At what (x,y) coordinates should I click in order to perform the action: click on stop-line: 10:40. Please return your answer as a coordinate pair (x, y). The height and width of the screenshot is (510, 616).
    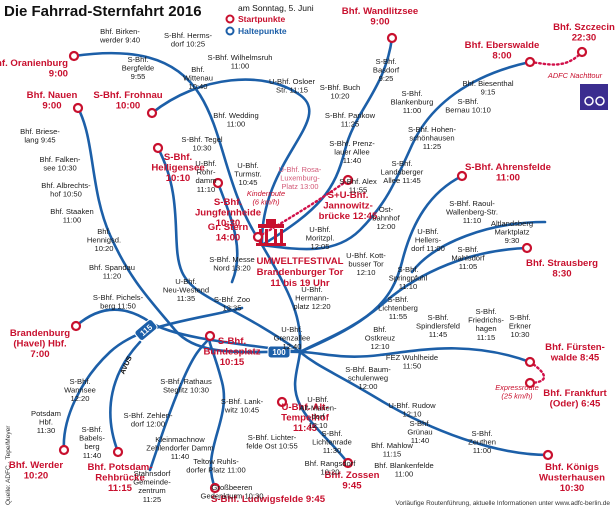
    Looking at the image, I should click on (197, 86).